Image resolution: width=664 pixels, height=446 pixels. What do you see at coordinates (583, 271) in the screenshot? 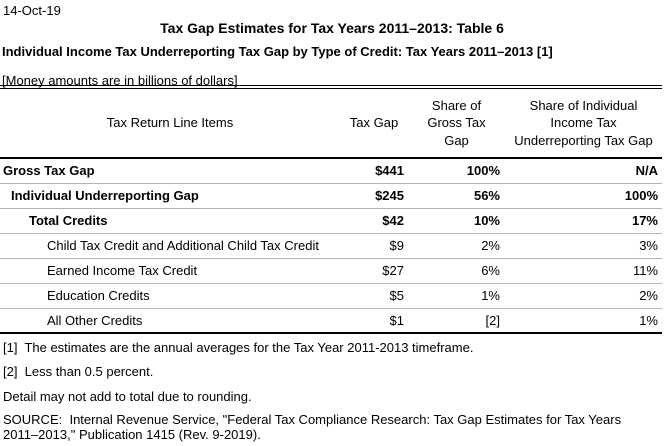
I see `share-underreporting-cell: 11%` at bounding box center [583, 271].